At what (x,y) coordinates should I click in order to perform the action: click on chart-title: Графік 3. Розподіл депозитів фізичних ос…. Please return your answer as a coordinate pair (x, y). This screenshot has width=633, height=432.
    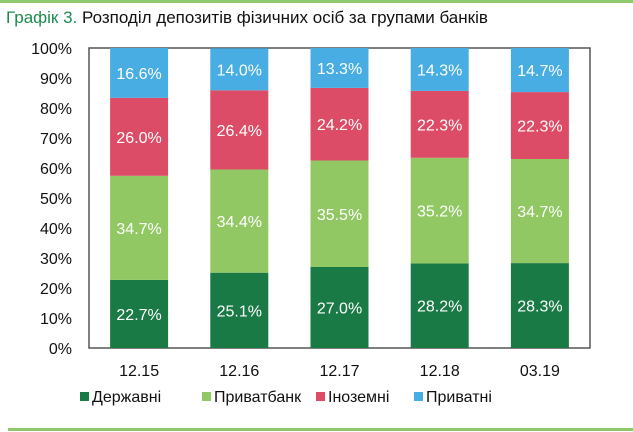
    Looking at the image, I should click on (247, 18).